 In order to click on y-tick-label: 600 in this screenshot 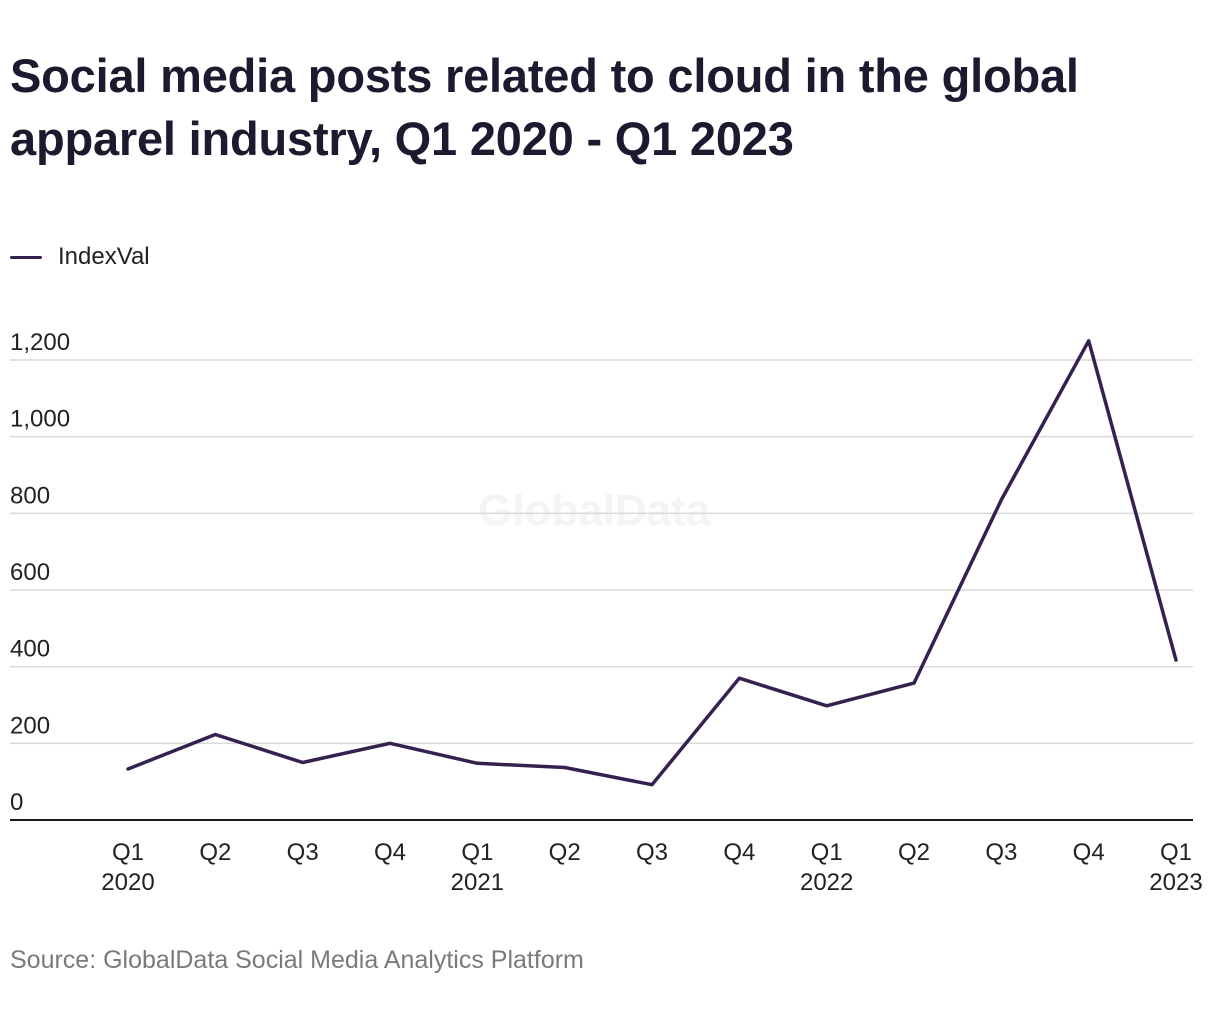, I will do `click(30, 572)`.